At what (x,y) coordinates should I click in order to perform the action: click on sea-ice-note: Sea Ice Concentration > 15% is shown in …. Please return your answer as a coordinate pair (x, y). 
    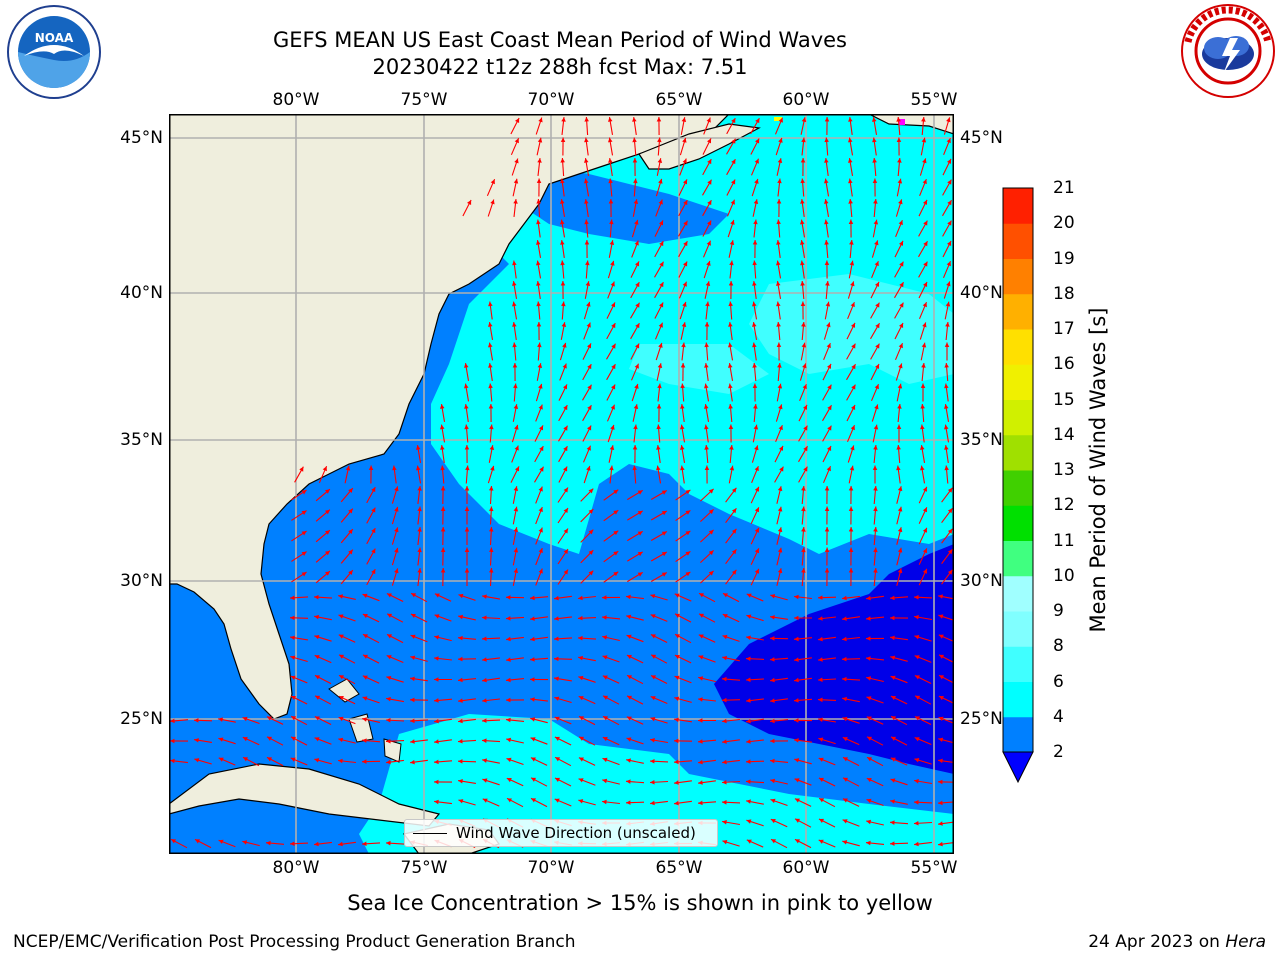
    Looking at the image, I should click on (640, 903).